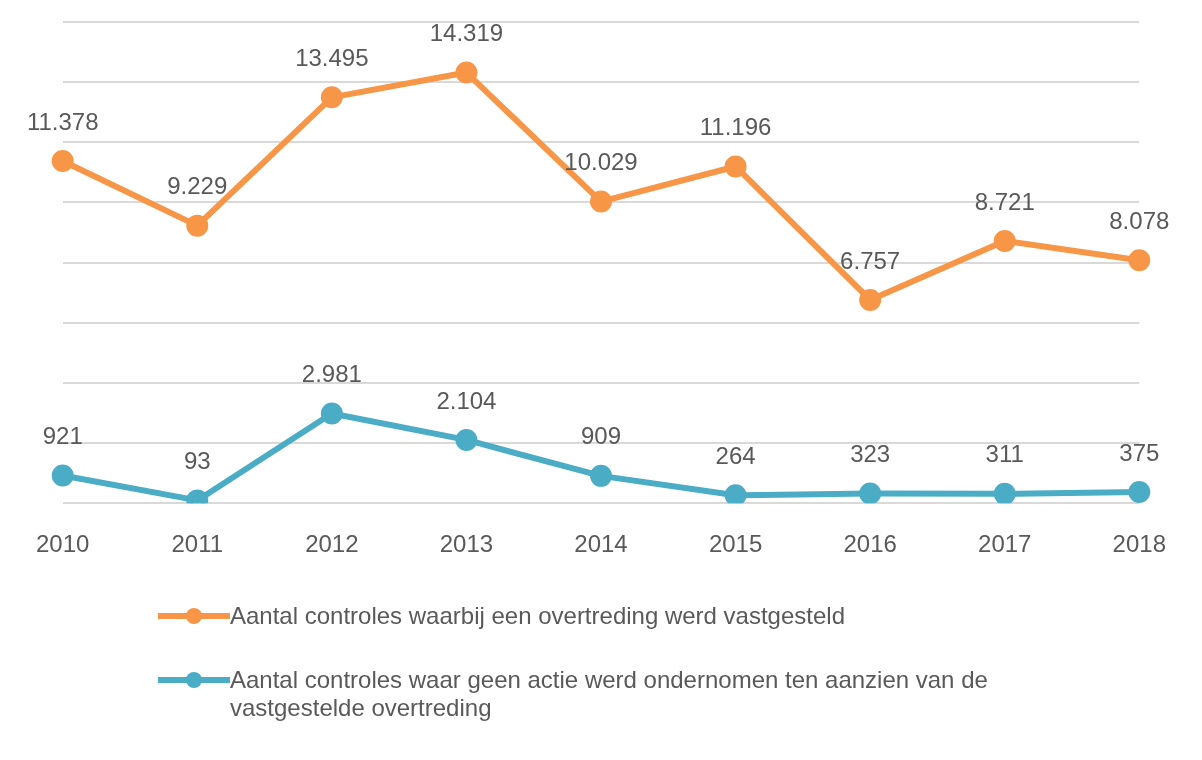 Image resolution: width=1202 pixels, height=760 pixels. Describe the element at coordinates (1139, 220) in the screenshot. I see `data-label: 8.078` at that location.